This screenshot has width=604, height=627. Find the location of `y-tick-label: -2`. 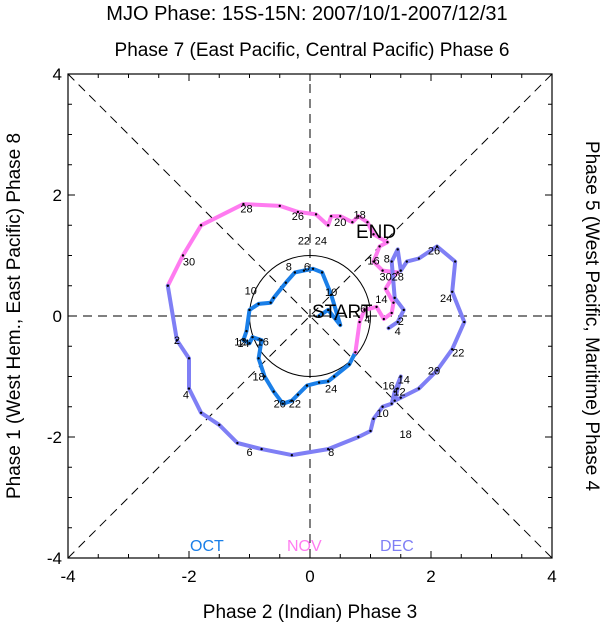

y-tick-label: -2 is located at coordinates (54, 437).